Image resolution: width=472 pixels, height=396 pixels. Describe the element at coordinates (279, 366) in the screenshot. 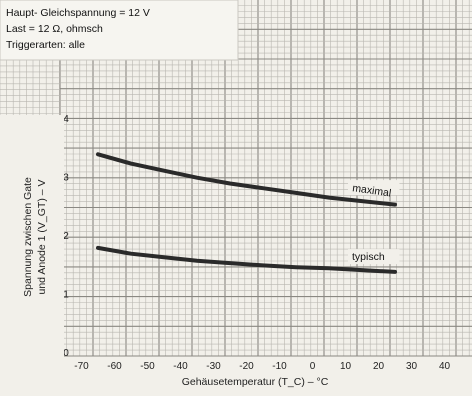

I see `x-tick-label: -10` at that location.